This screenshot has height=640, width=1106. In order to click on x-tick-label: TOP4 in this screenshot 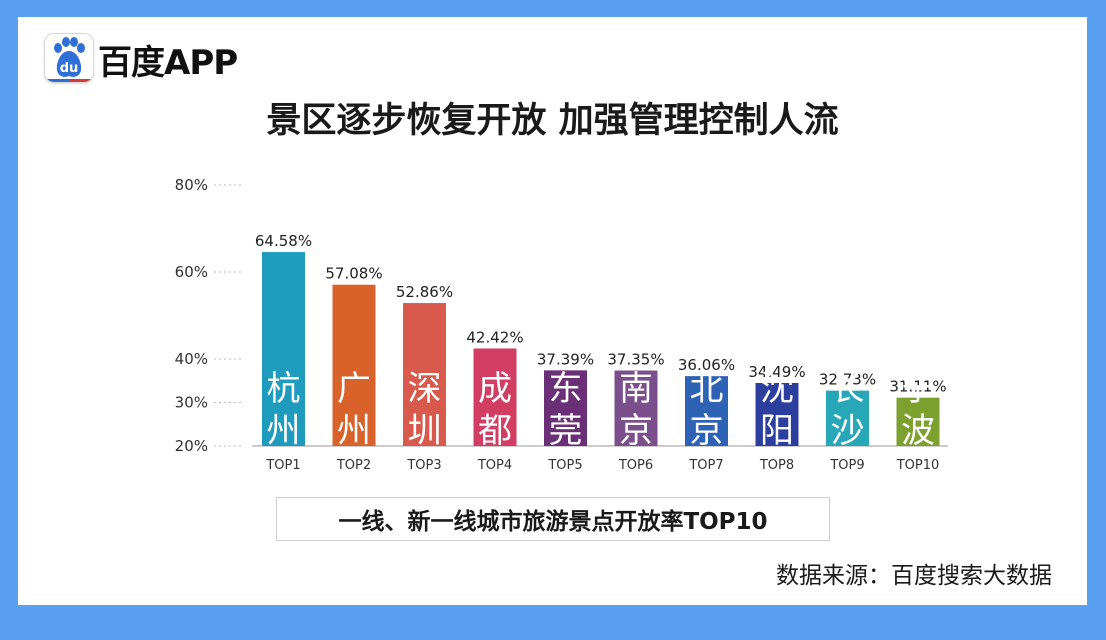, I will do `click(494, 465)`.